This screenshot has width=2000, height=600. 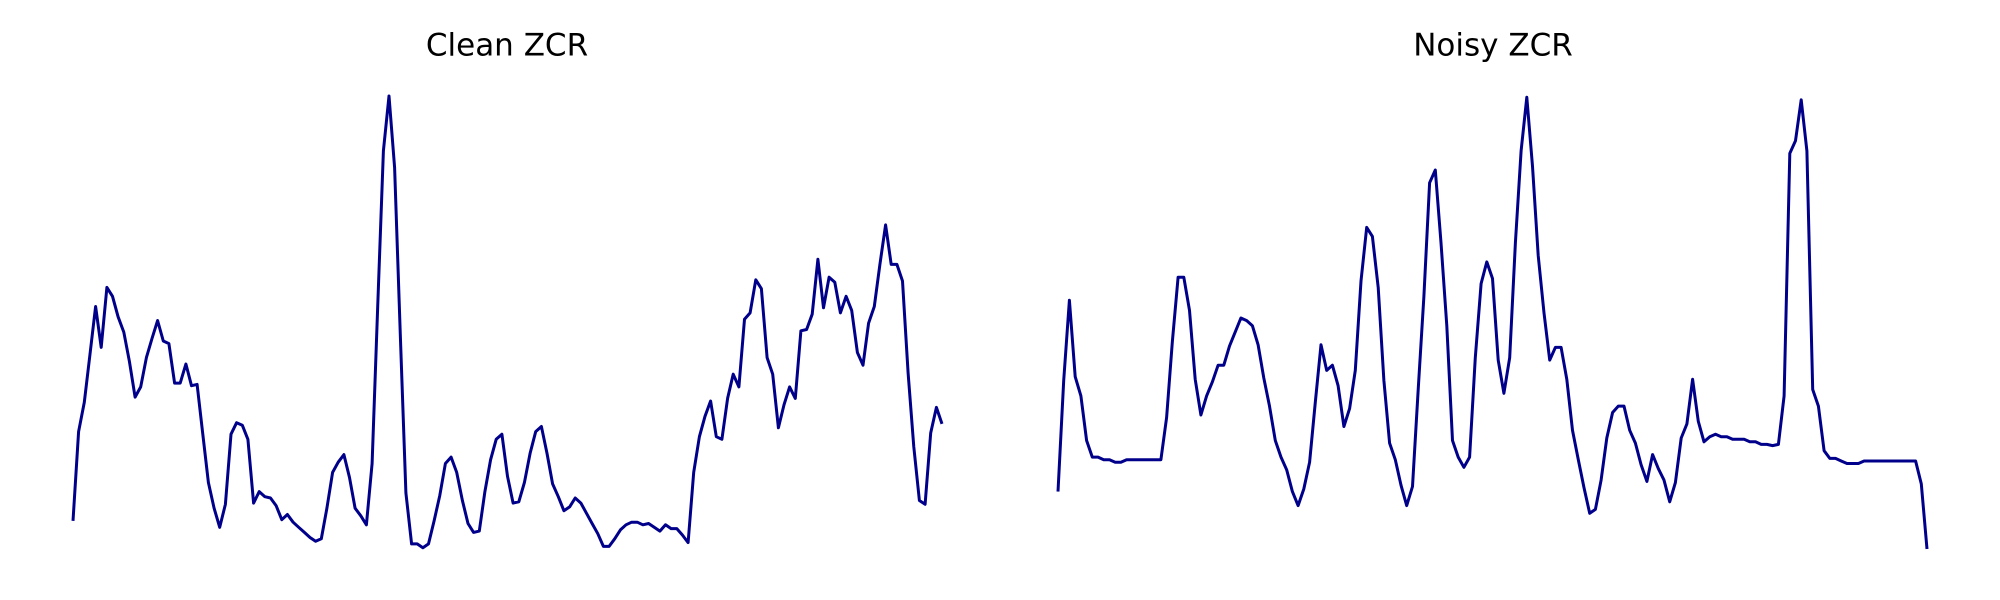 What do you see at coordinates (507, 46) in the screenshot?
I see `chart-title: Clean ZCR` at bounding box center [507, 46].